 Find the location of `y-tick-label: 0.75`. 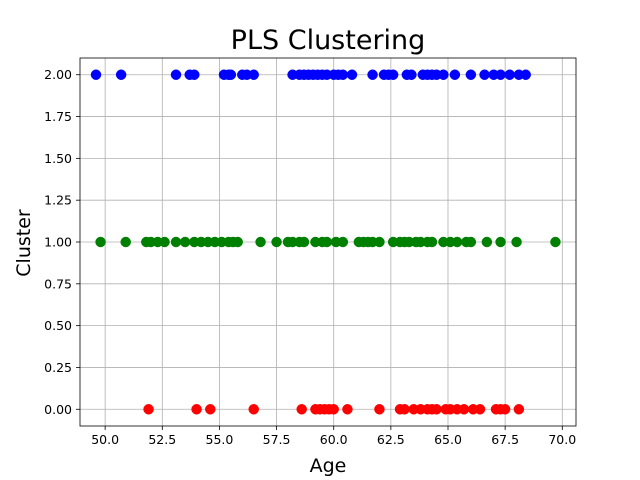

y-tick-label: 0.75 is located at coordinates (58, 283).